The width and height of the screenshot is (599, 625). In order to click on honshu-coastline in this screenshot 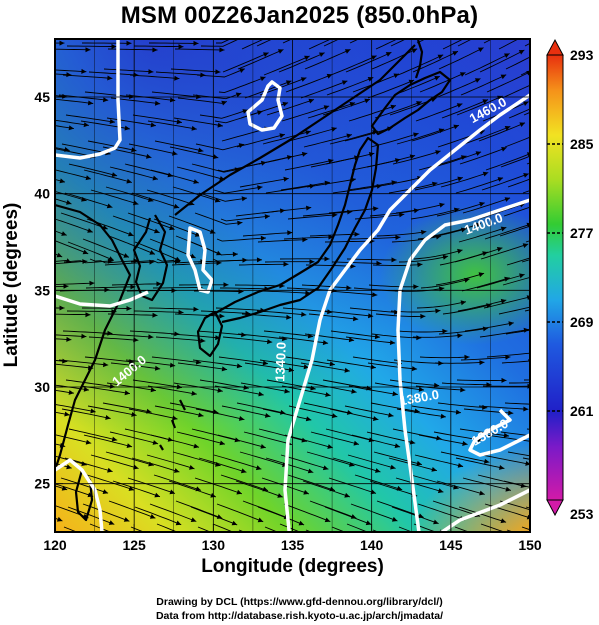, I will do `click(295, 230)`.